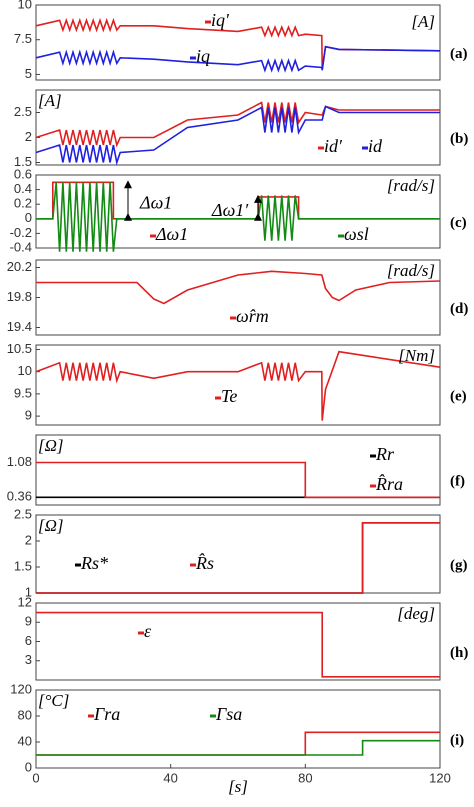  What do you see at coordinates (226, 396) in the screenshot?
I see `legend-label: -Te` at bounding box center [226, 396].